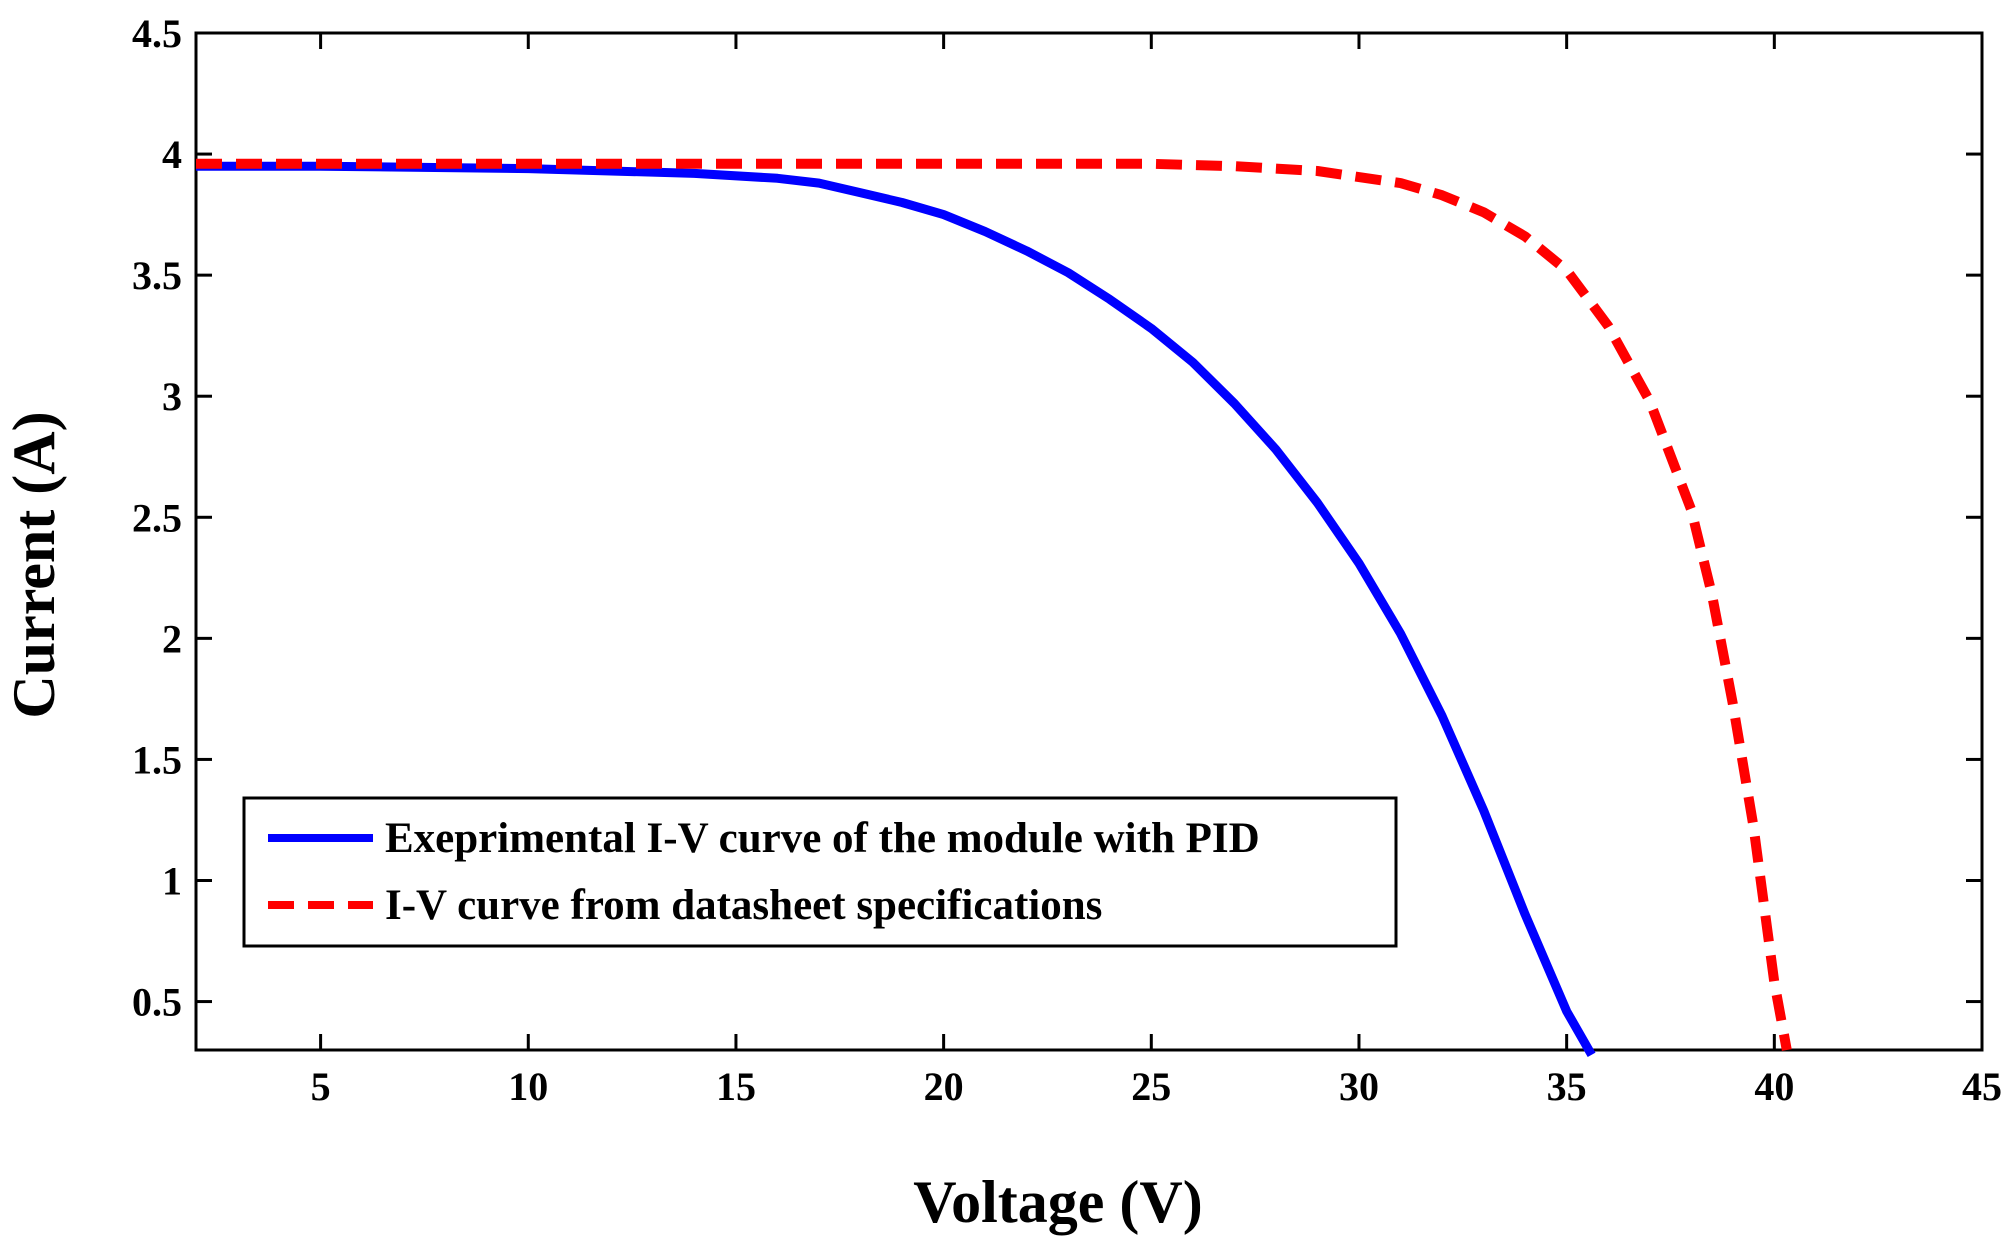 This screenshot has height=1250, width=2004. I want to click on y-tick-label: 3, so click(172, 396).